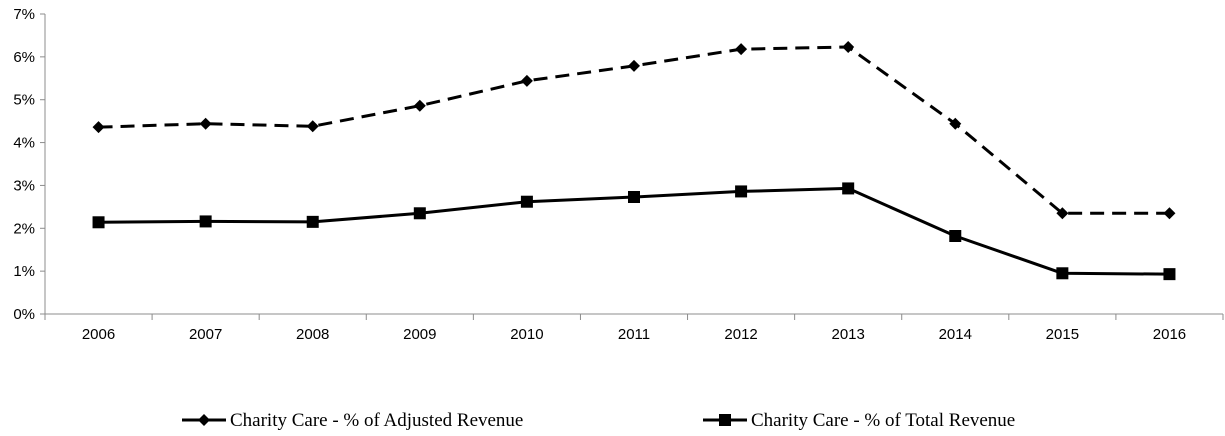  What do you see at coordinates (376, 420) in the screenshot?
I see `legend-label: Charity Care - % of Adjusted Revenue` at bounding box center [376, 420].